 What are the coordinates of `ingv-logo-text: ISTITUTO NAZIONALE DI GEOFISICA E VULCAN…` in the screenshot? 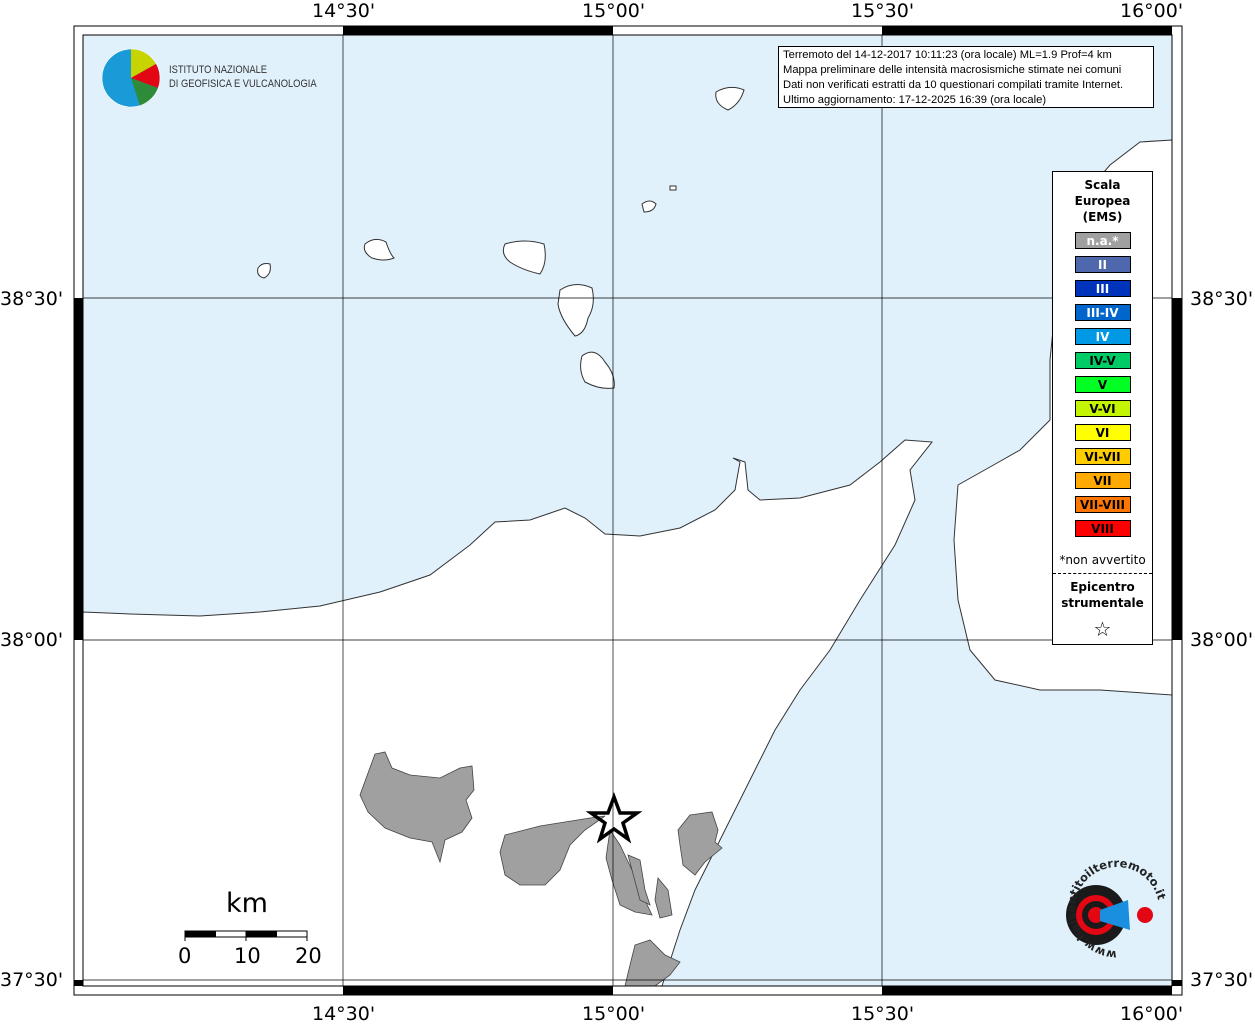 It's located at (243, 77).